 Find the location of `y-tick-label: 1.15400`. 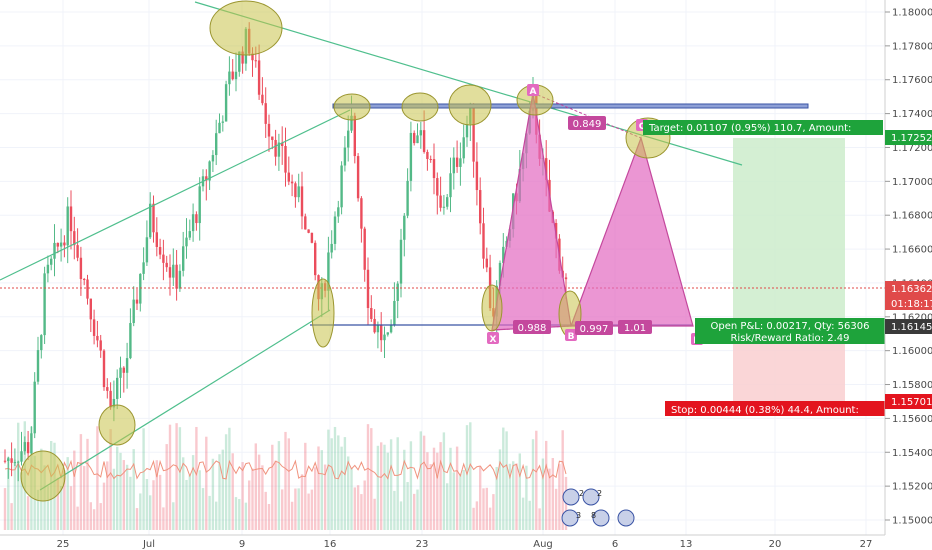

y-tick-label: 1.15400 is located at coordinates (912, 453).